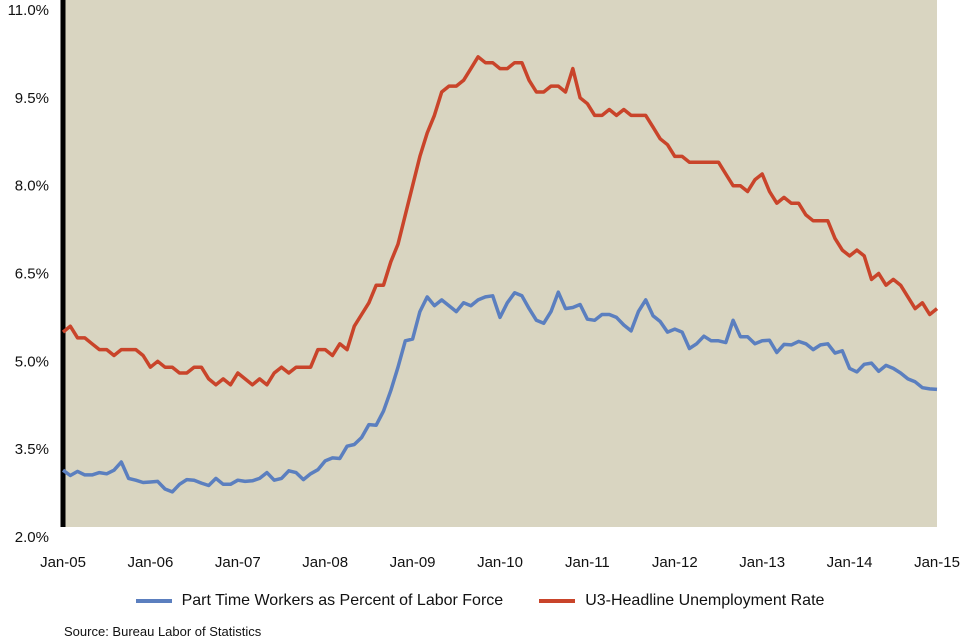 The image size is (960, 644). What do you see at coordinates (32, 186) in the screenshot?
I see `y-tick-label: 8.0%` at bounding box center [32, 186].